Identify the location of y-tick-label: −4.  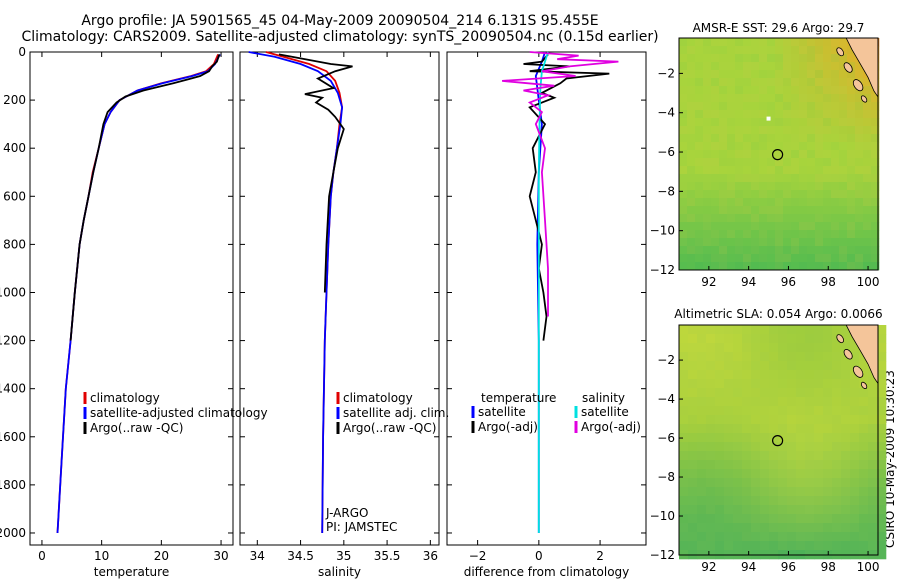
(666, 113).